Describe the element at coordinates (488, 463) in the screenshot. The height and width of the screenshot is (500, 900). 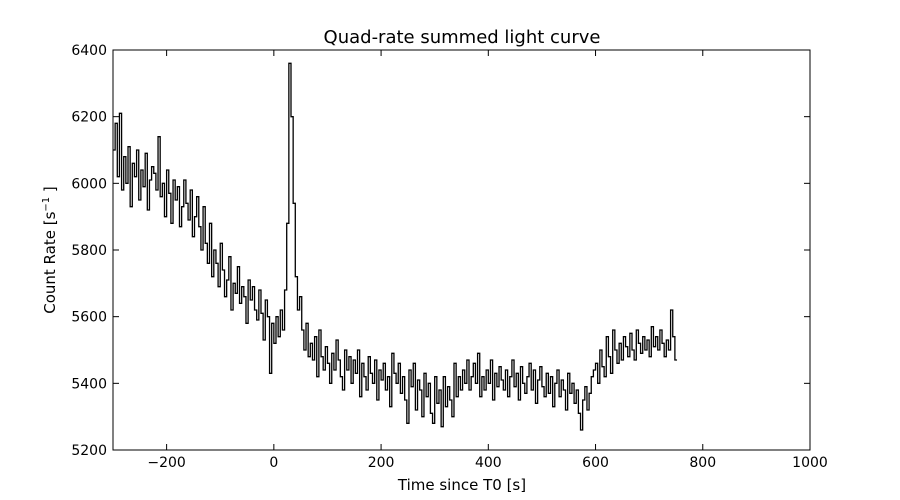
I see `x-tick-label: 400` at that location.